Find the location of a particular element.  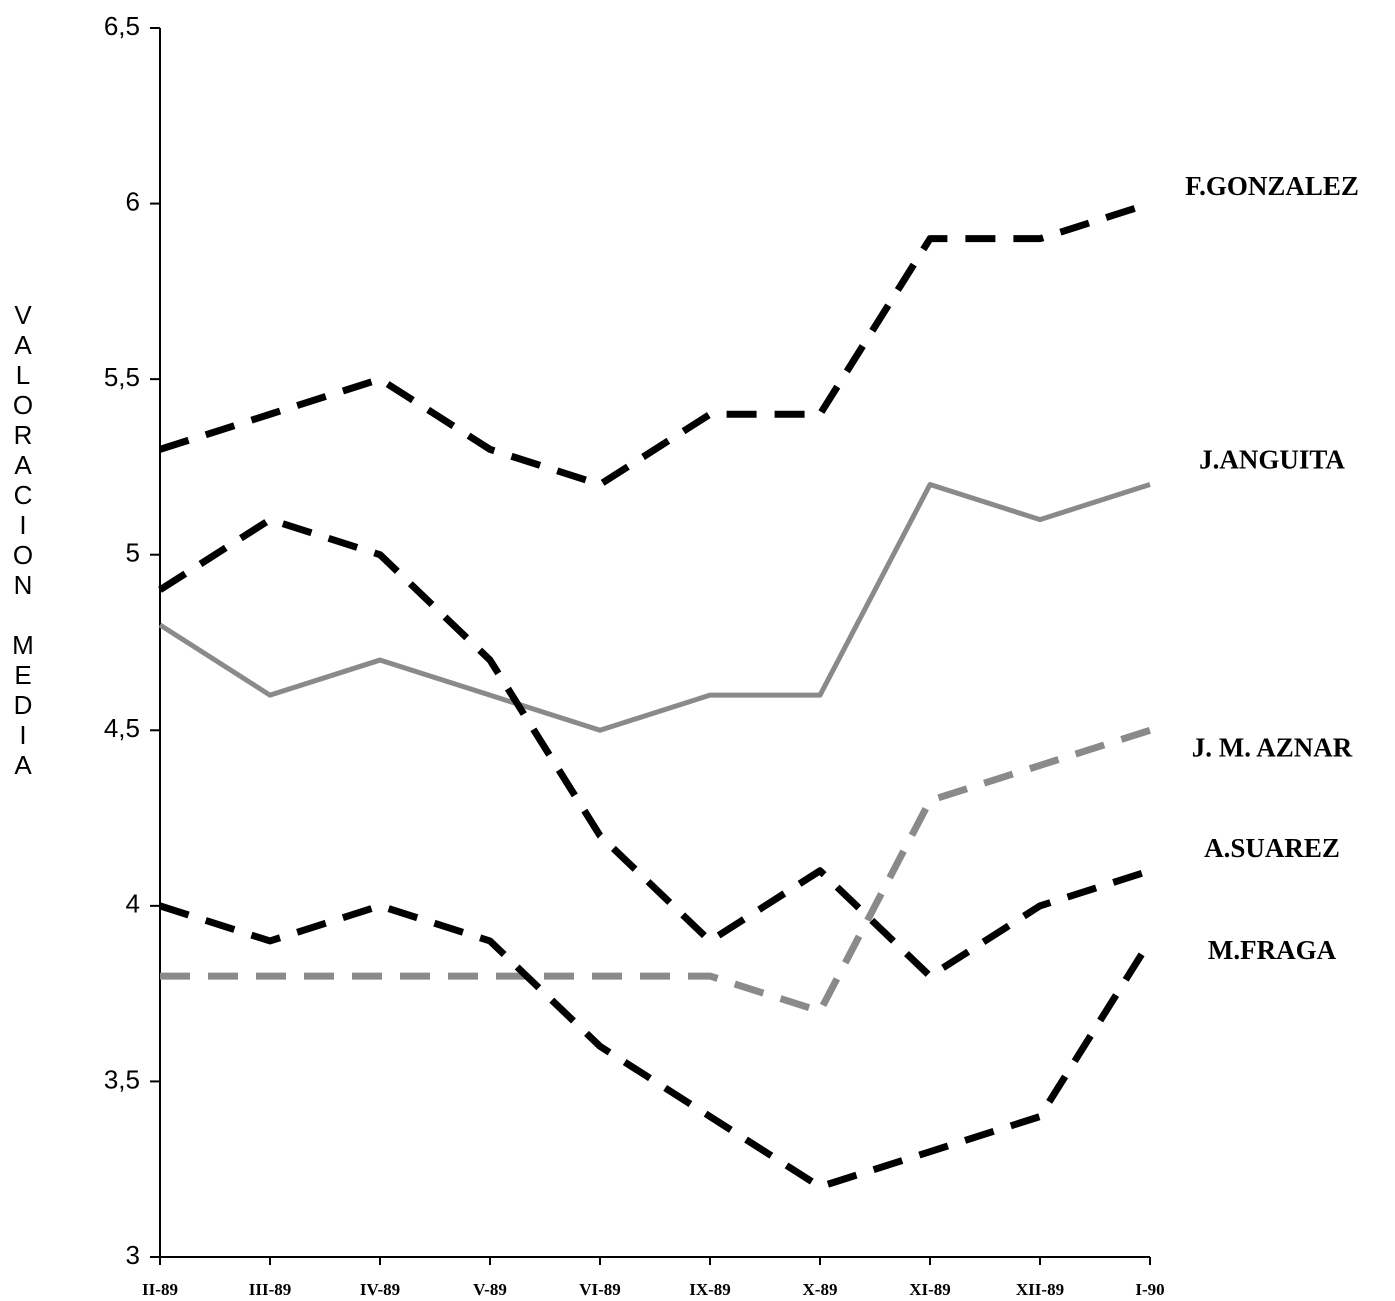

x-tick-label: IX-89 is located at coordinates (710, 1289).